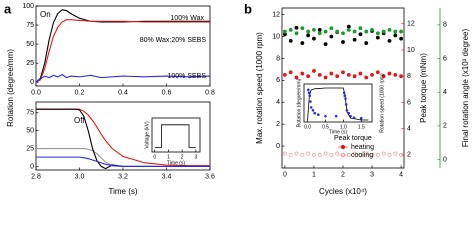  What do you see at coordinates (36, 176) in the screenshot?
I see `x-tick-label: 2.8` at bounding box center [36, 176].